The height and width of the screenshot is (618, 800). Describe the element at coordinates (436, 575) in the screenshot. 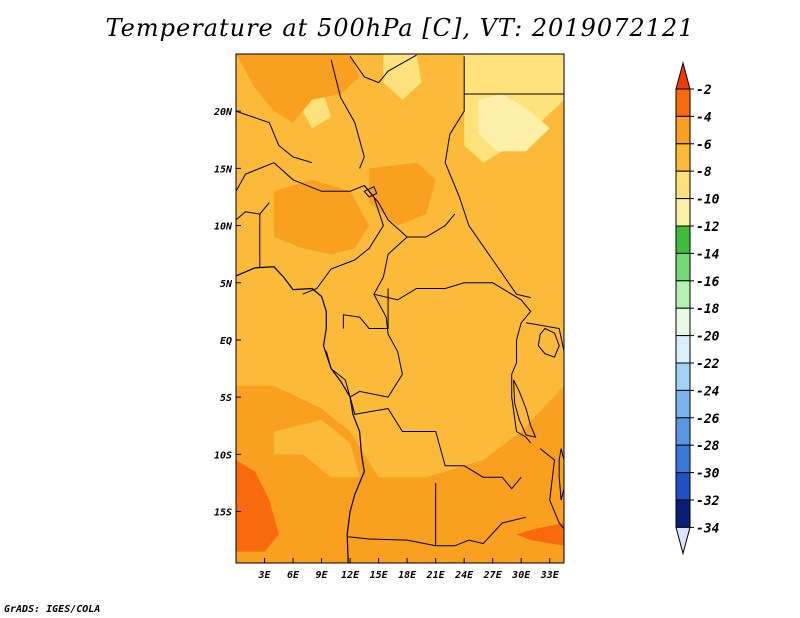

I see `x-tick-label: 21E` at that location.